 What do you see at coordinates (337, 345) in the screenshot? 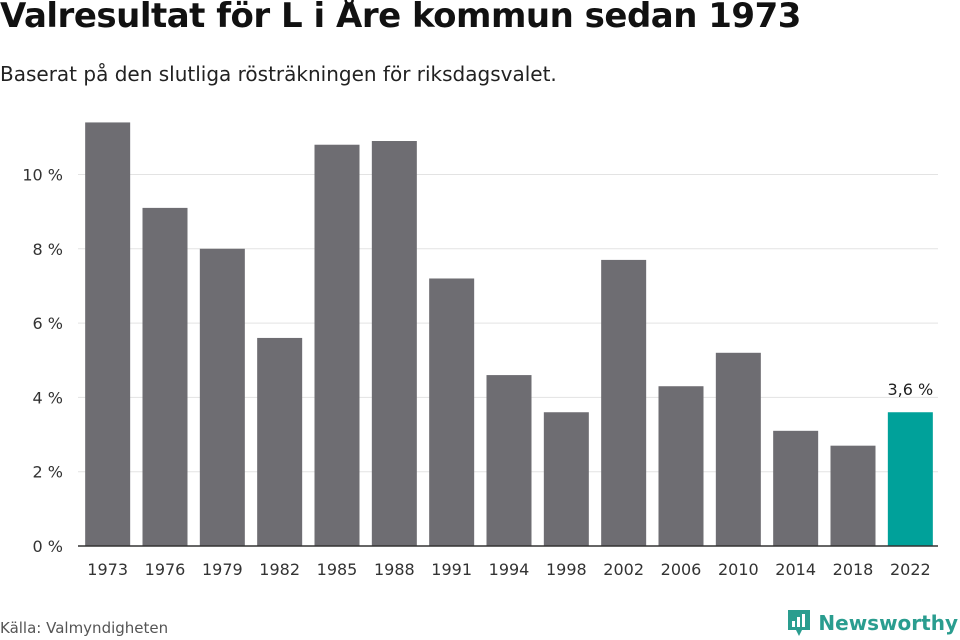
I see `bar-1985` at bounding box center [337, 345].